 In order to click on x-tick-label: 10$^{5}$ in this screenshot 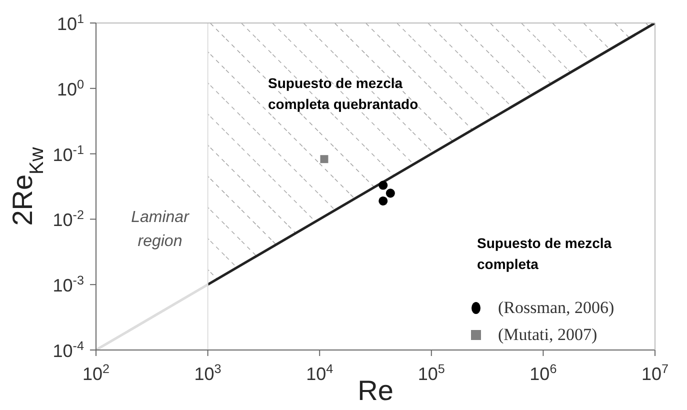, I will do `click(431, 373)`.